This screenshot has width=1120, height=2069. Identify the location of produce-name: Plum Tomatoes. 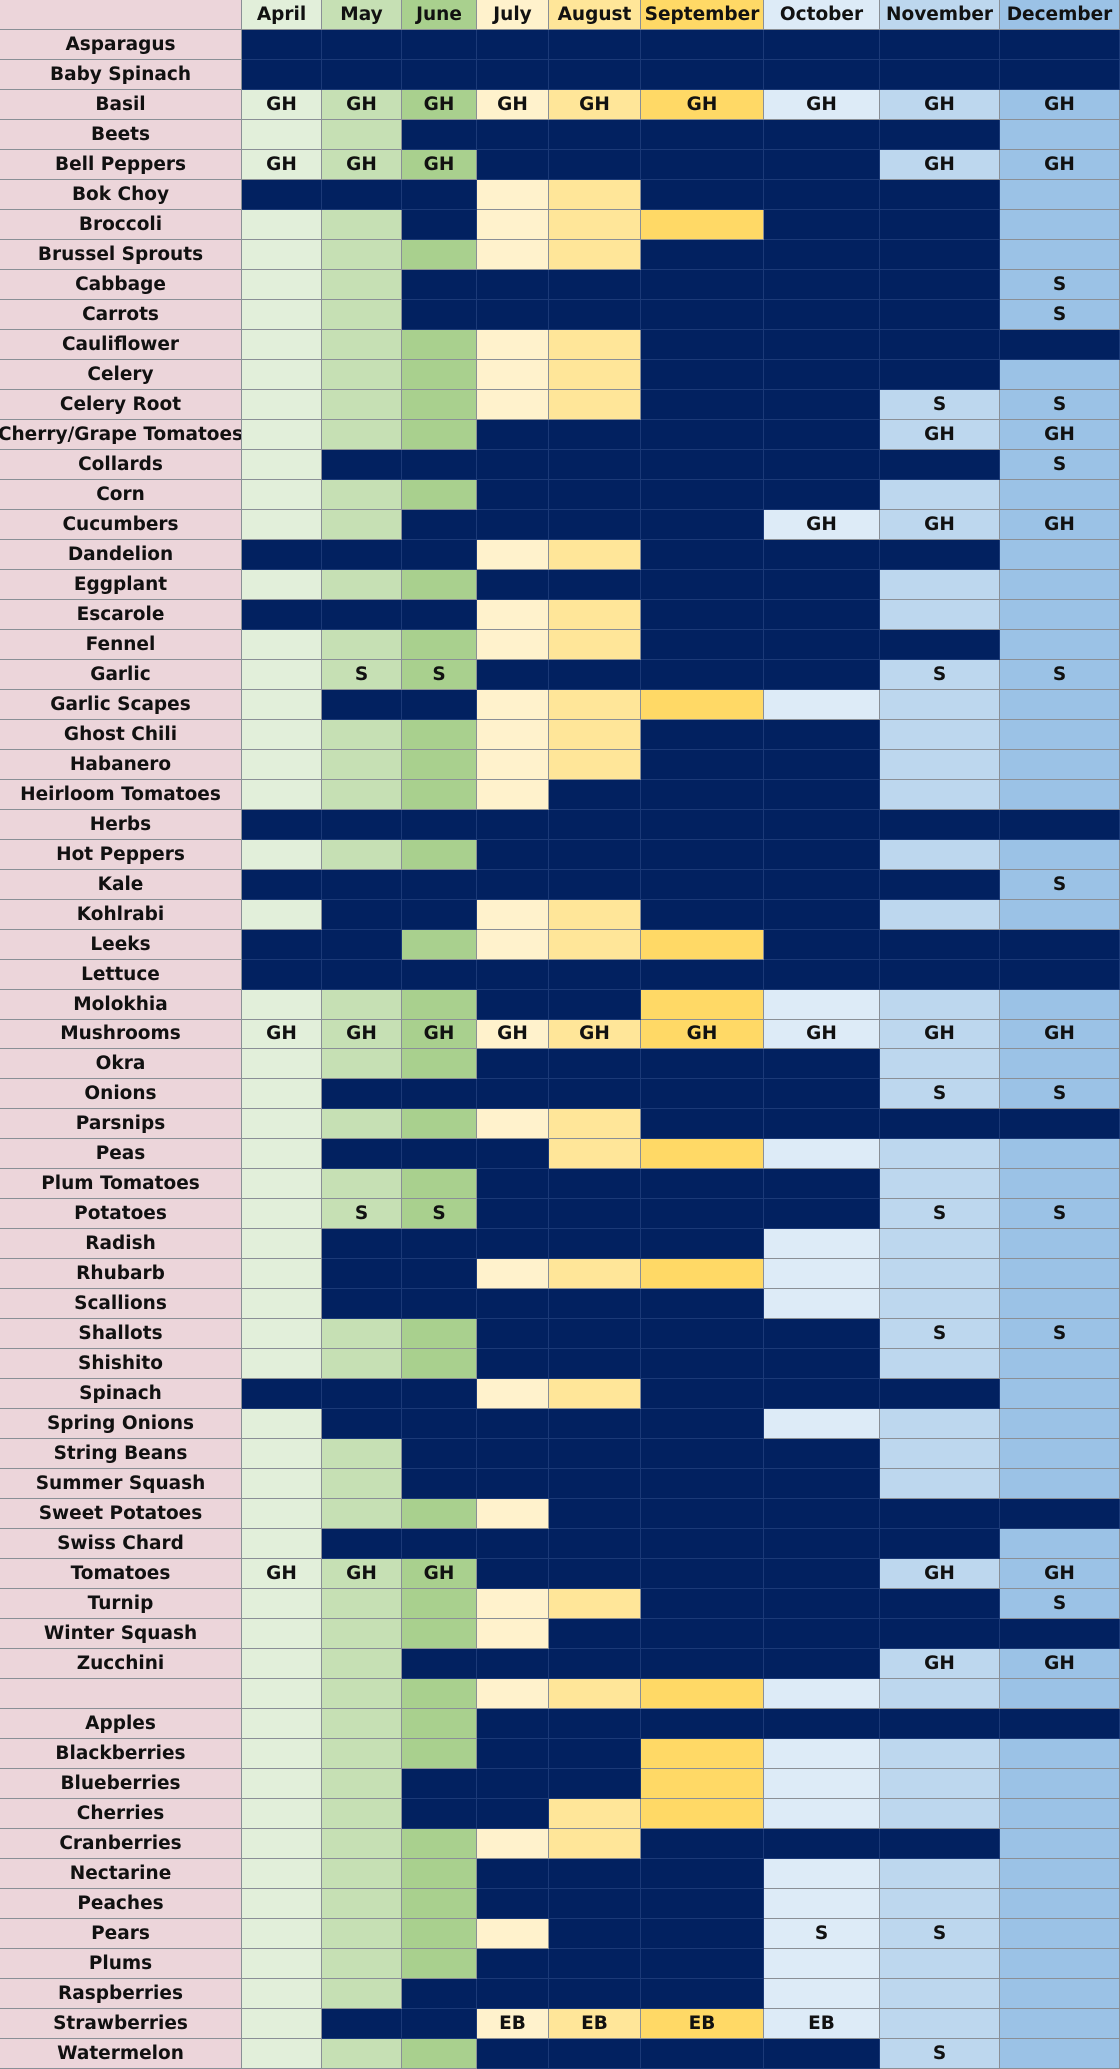
(121, 1184).